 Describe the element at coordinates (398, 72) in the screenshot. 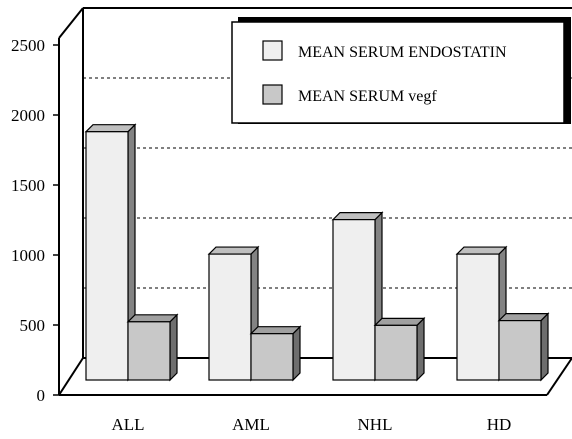

I see `legend-box` at that location.